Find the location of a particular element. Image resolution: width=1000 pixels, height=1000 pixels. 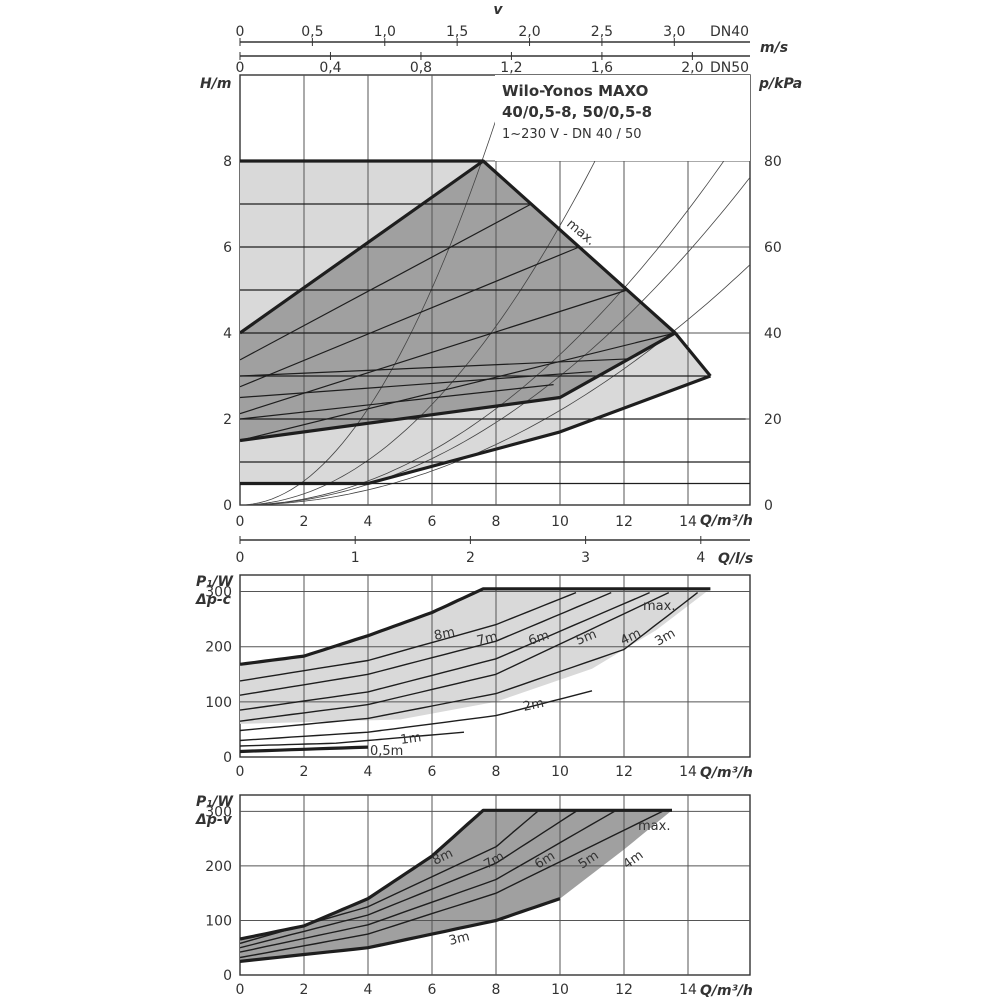

power-x-tick: 10 is located at coordinates (560, 990).